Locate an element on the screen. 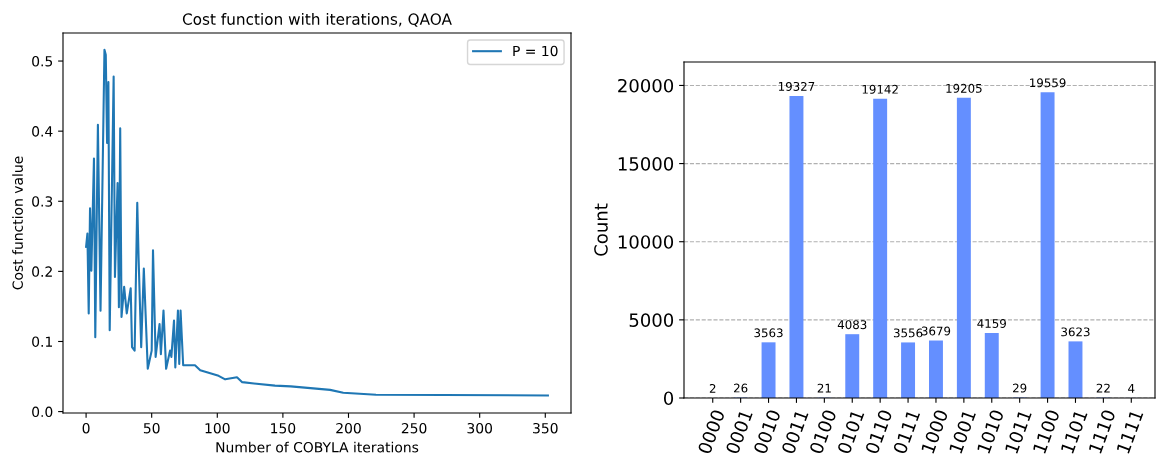  x-tick-label: 0001 is located at coordinates (739, 432).